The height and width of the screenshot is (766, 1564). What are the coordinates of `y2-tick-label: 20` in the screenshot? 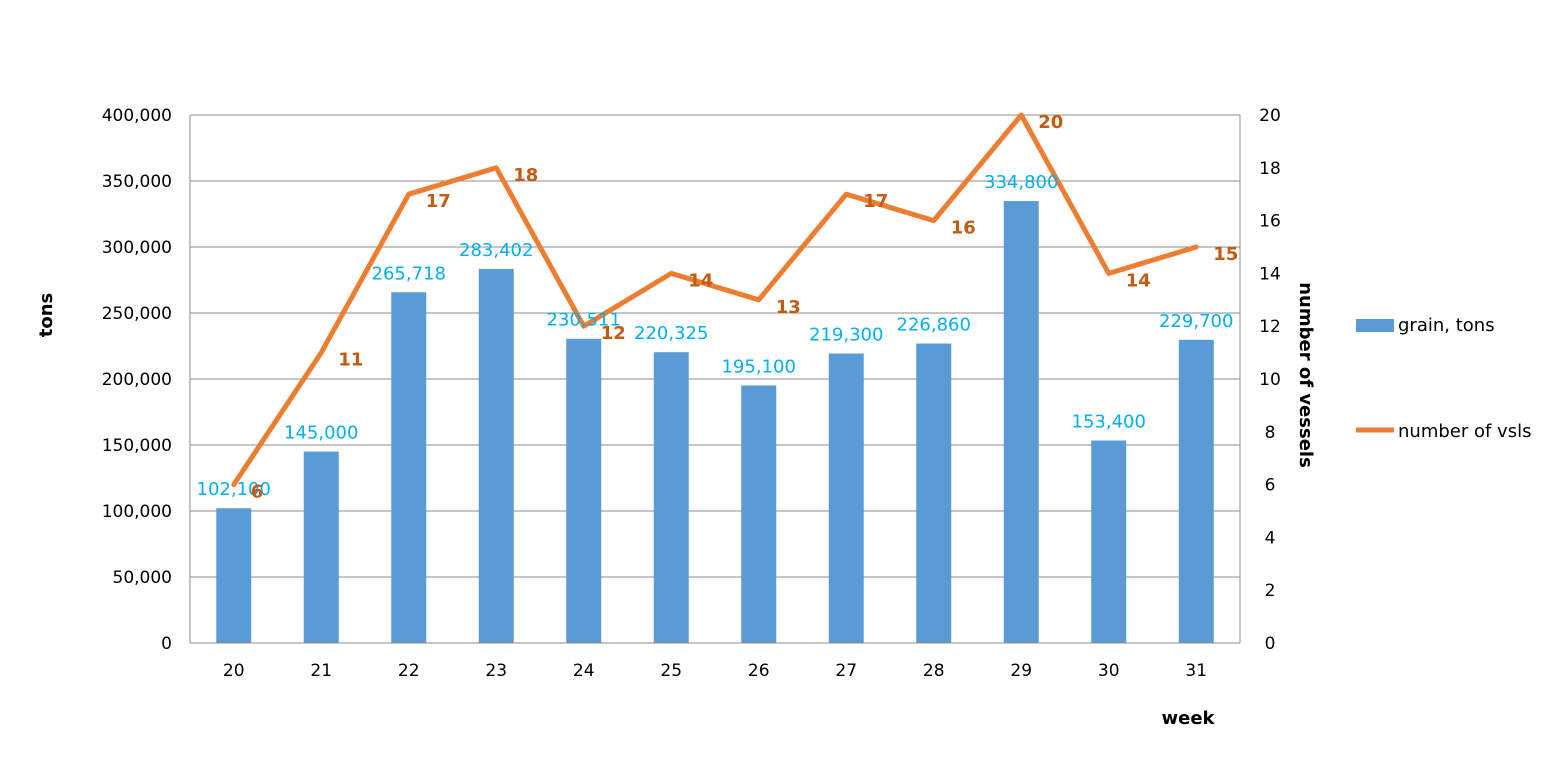 It's located at (1270, 116).